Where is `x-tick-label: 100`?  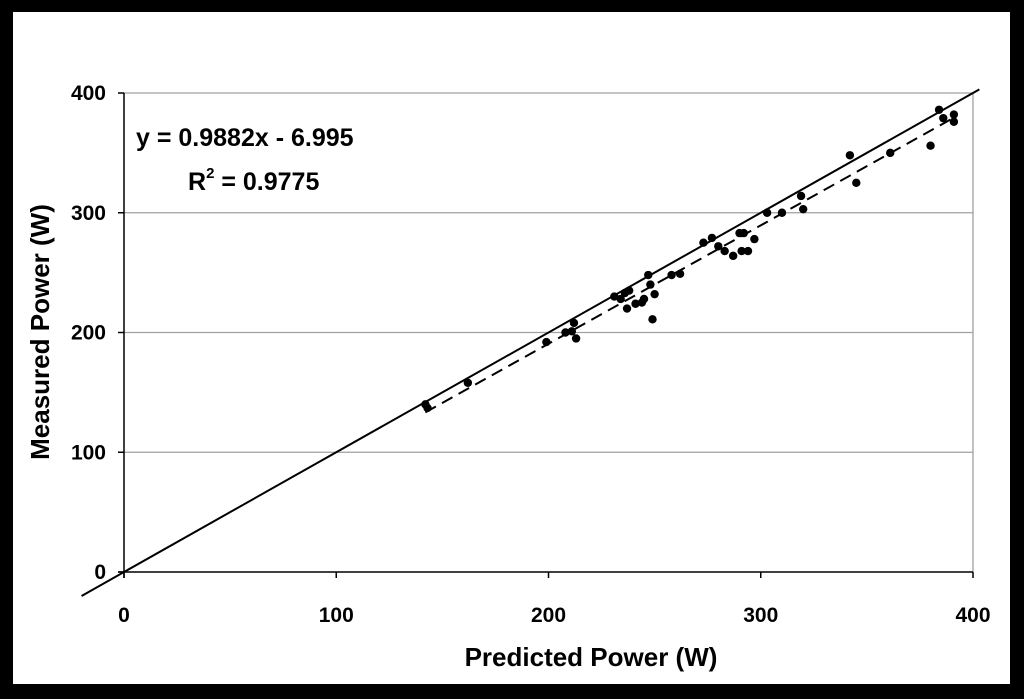
x-tick-label: 100 is located at coordinates (336, 615).